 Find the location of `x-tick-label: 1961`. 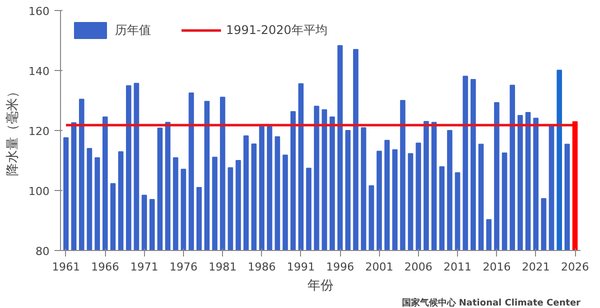

x-tick-label: 1961 is located at coordinates (66, 267).